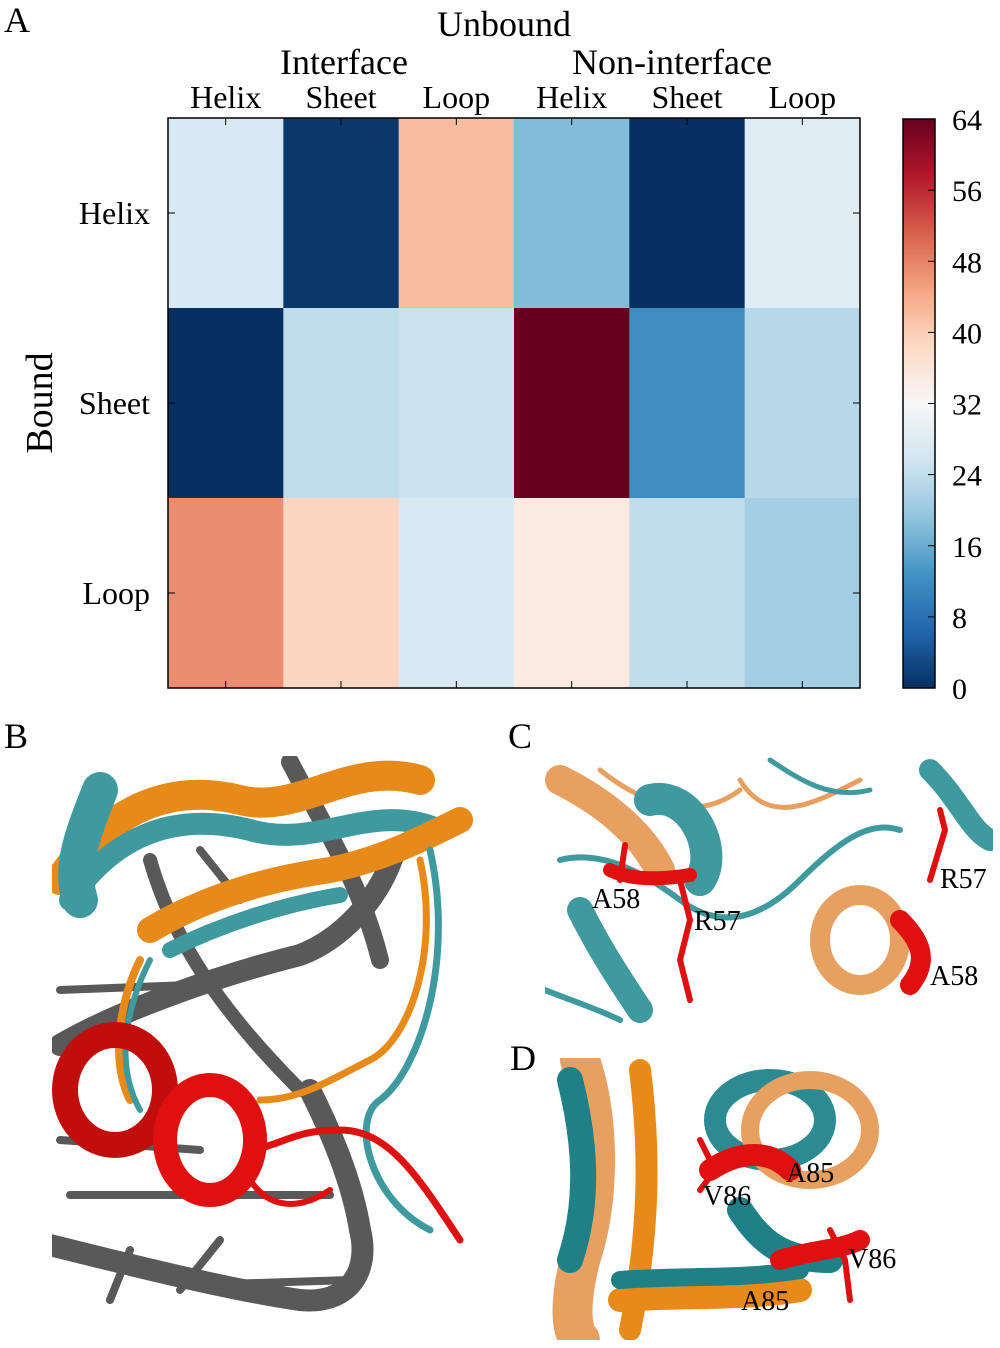  Describe the element at coordinates (226, 213) in the screenshot. I see `heatmap-cell-r0-c0` at that location.